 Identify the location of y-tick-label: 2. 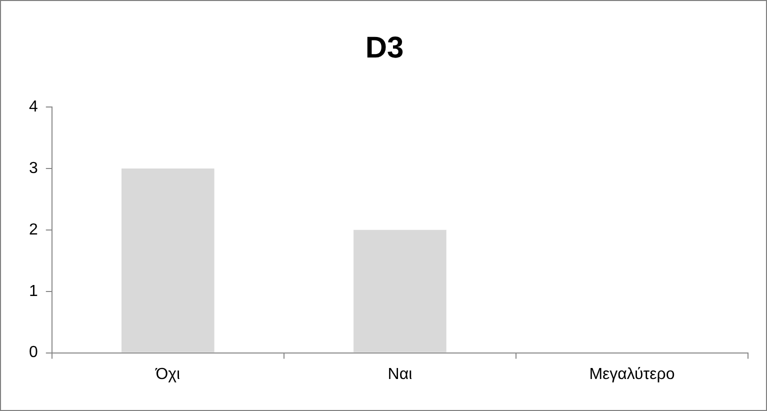
(33, 229).